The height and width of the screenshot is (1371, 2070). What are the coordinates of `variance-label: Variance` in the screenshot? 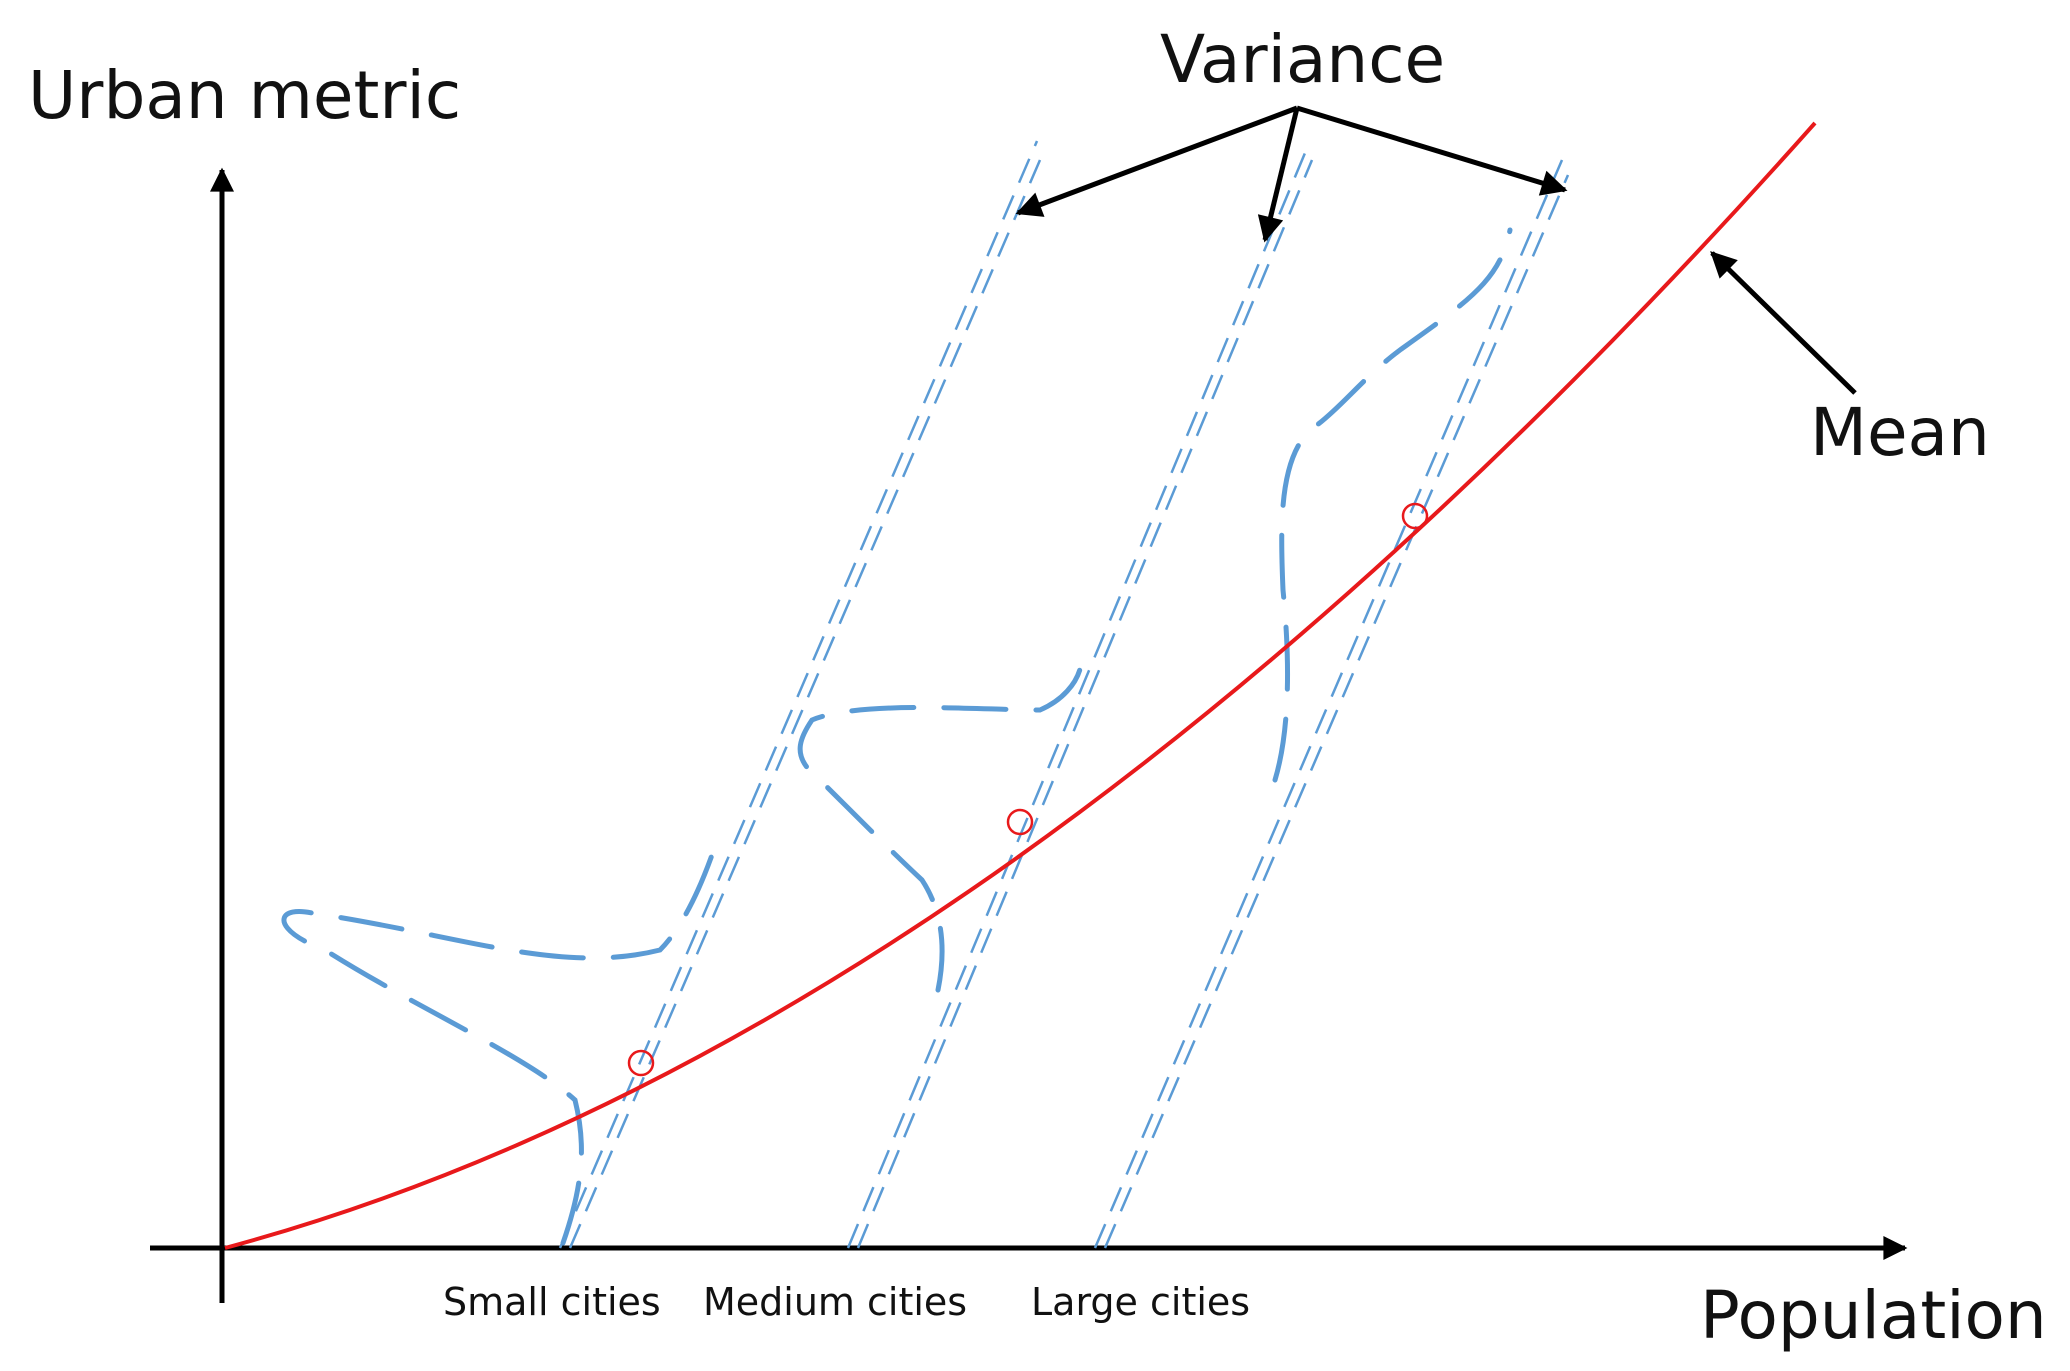 It's located at (1302, 59).